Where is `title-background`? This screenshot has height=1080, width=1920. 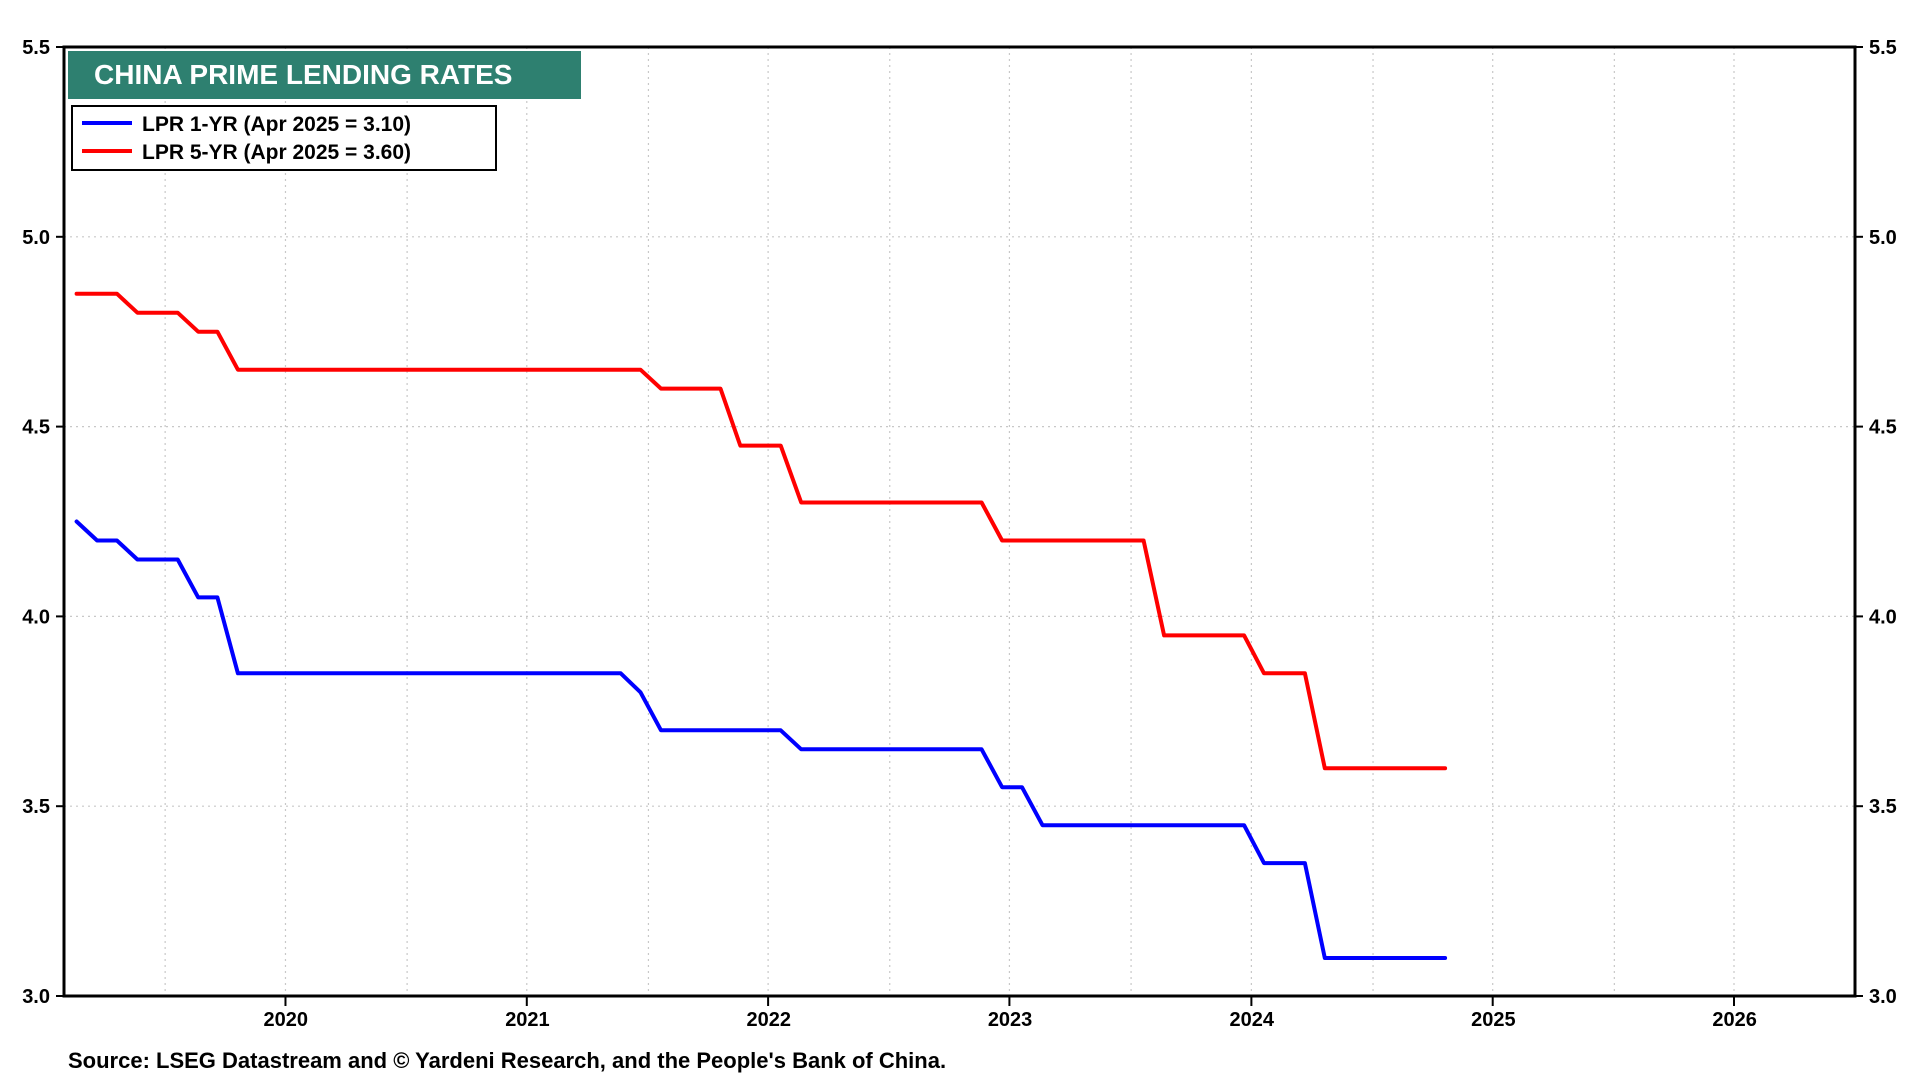
title-background is located at coordinates (324, 75).